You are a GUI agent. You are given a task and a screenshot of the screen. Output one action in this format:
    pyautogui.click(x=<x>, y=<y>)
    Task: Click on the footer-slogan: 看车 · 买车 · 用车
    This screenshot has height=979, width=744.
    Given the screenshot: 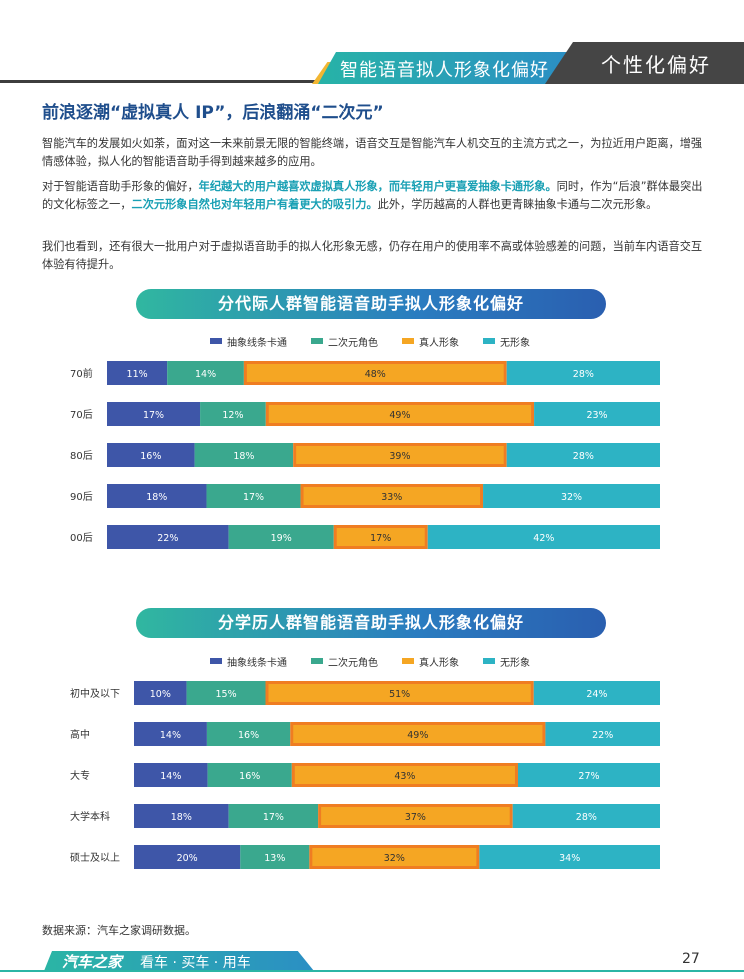 What is the action you would take?
    pyautogui.click(x=195, y=963)
    